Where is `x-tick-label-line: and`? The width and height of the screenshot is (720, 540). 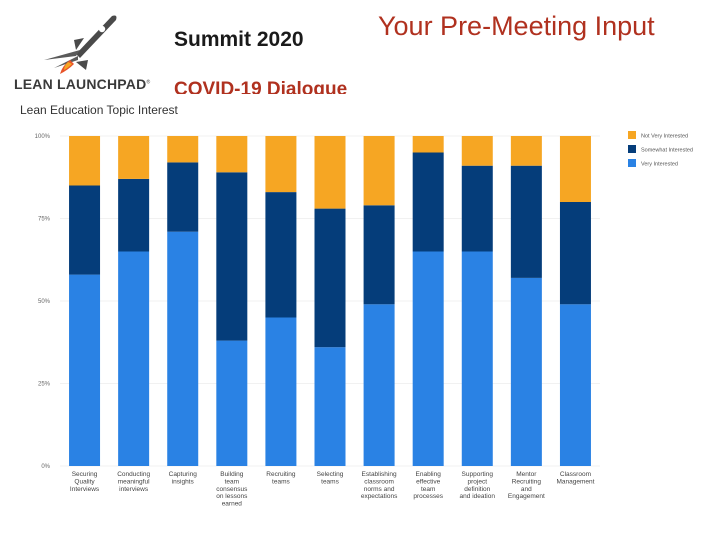
x-tick-label-line: and is located at coordinates (526, 489).